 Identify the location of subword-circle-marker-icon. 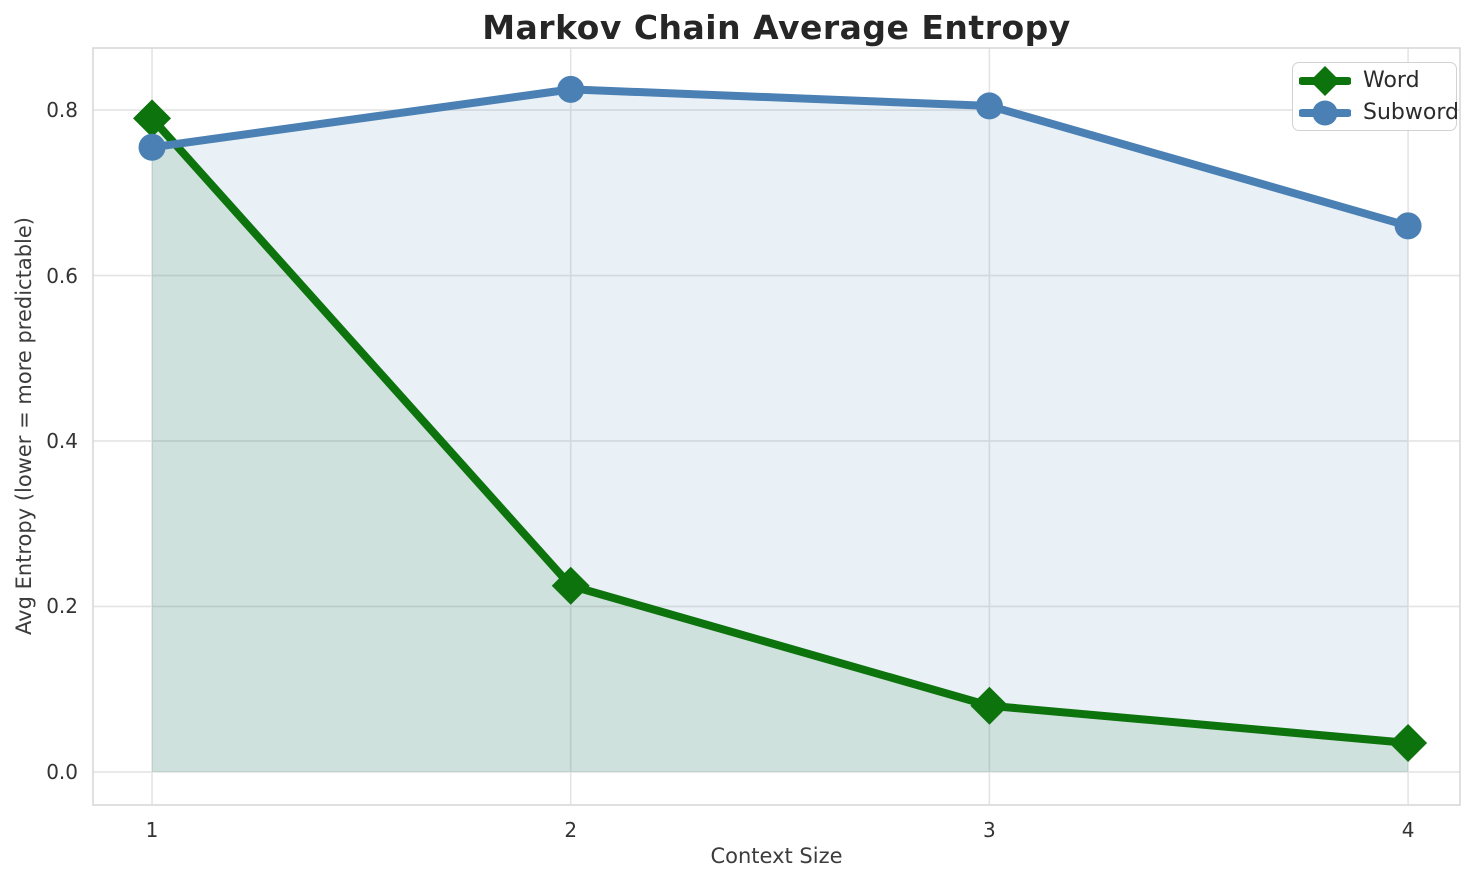
(1325, 112).